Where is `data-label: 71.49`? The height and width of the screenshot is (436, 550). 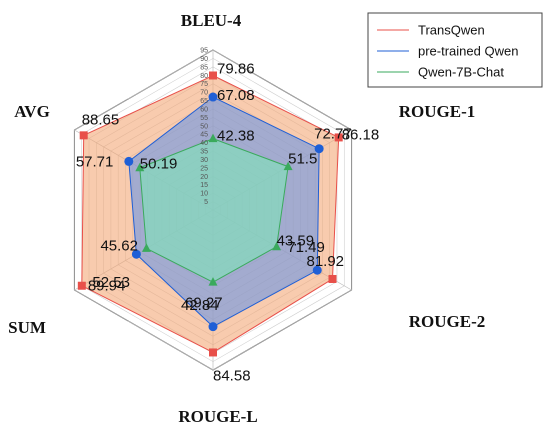 data-label: 71.49 is located at coordinates (306, 247).